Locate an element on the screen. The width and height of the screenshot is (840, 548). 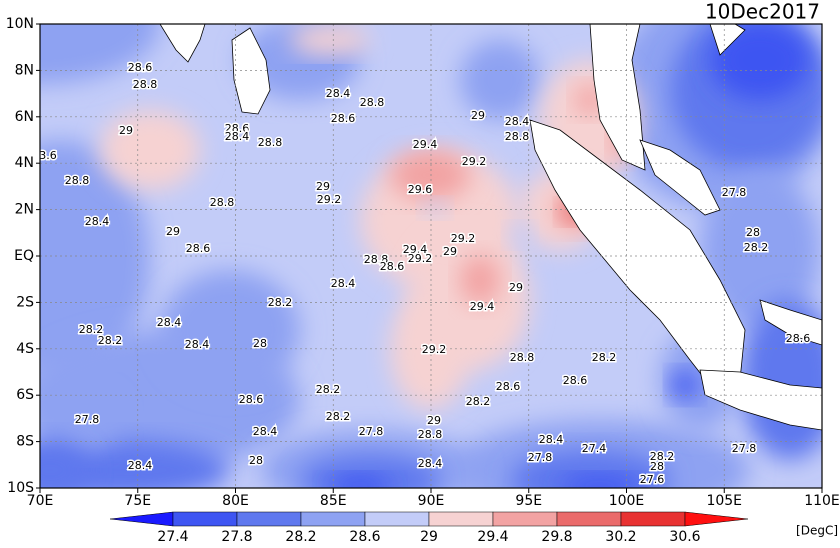
y-tick-label: 8N is located at coordinates (24, 70).